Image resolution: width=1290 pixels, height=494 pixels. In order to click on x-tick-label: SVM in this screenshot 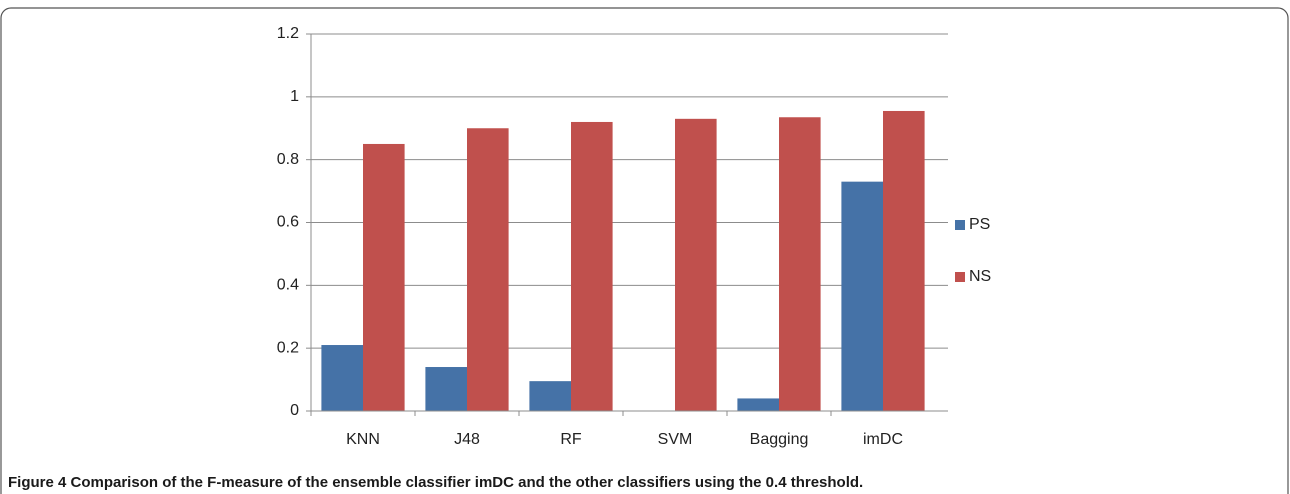, I will do `click(675, 439)`.